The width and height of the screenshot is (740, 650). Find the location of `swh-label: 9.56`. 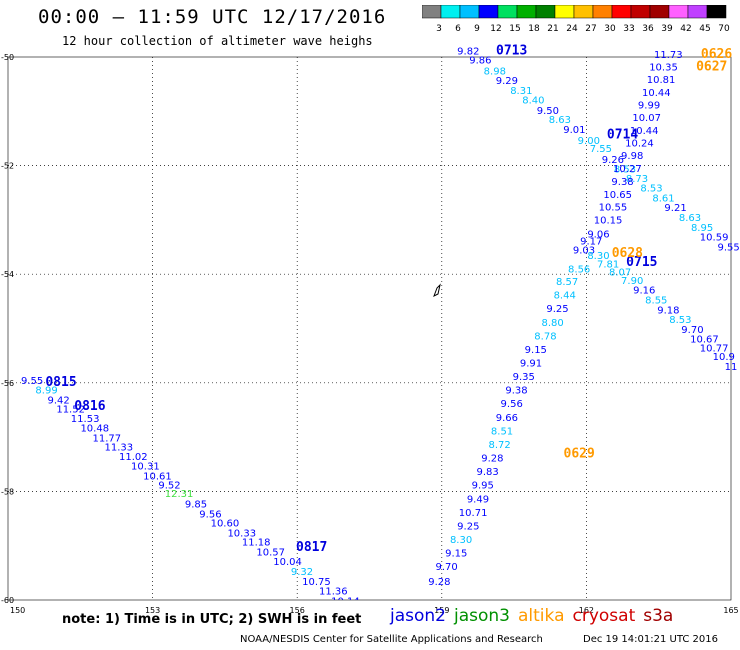

swh-label: 9.56 is located at coordinates (210, 514).